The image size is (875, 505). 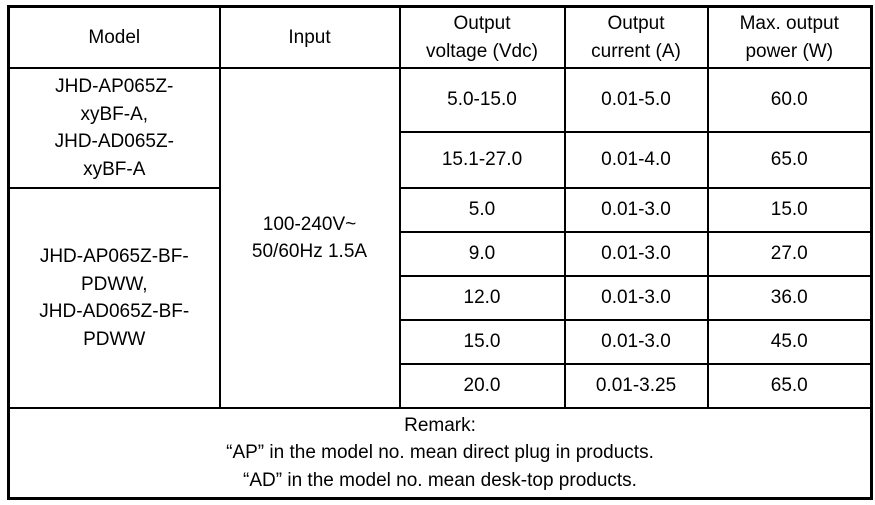 I want to click on model-group-2-cell: JHD-AP065Z-BF- PDWW, JHD-AD065Z-BF- PDWW, so click(x=114, y=298).